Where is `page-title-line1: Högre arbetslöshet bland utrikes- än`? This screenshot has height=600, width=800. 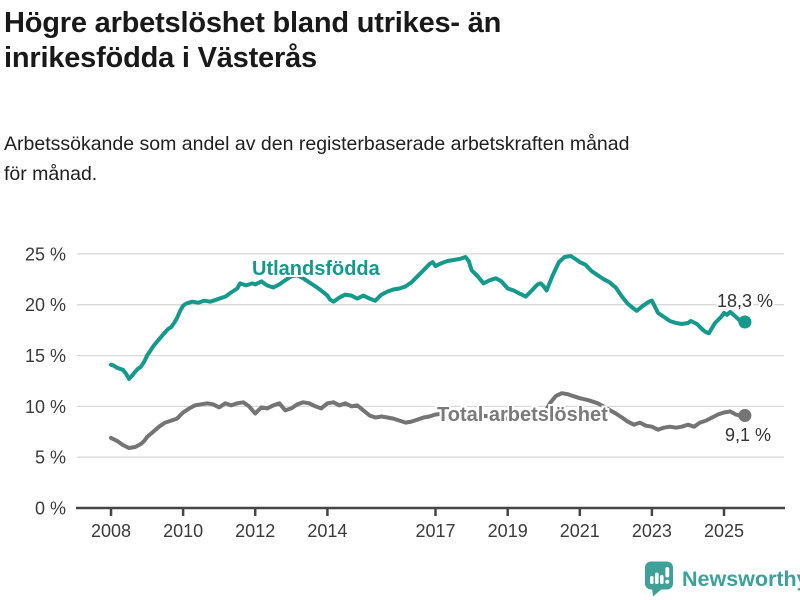
page-title-line1: Högre arbetslöshet bland utrikes- än is located at coordinates (253, 23).